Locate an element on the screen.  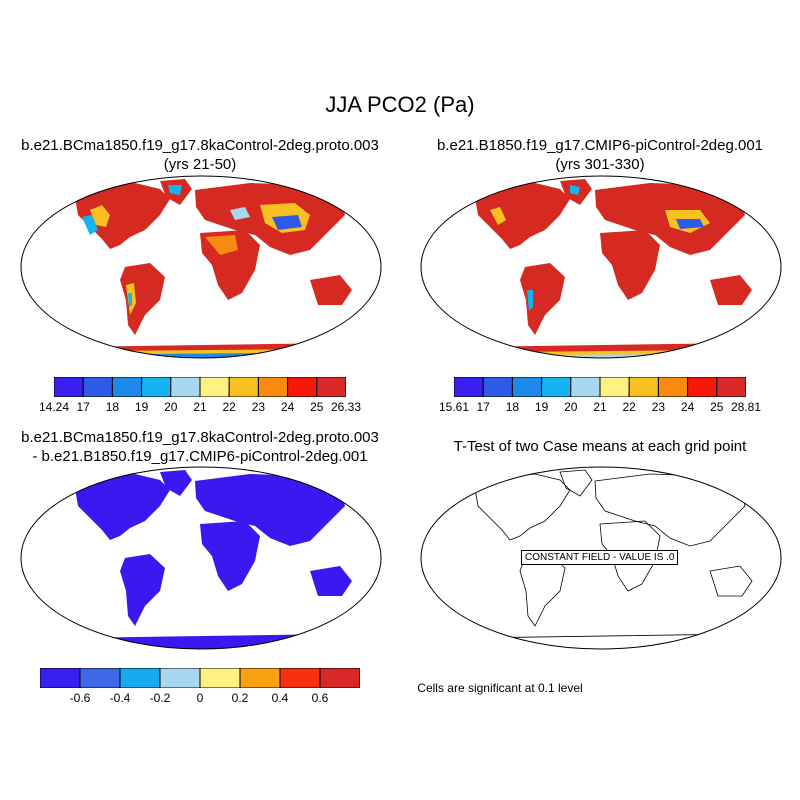
land-case2 is located at coordinates (605, 268).